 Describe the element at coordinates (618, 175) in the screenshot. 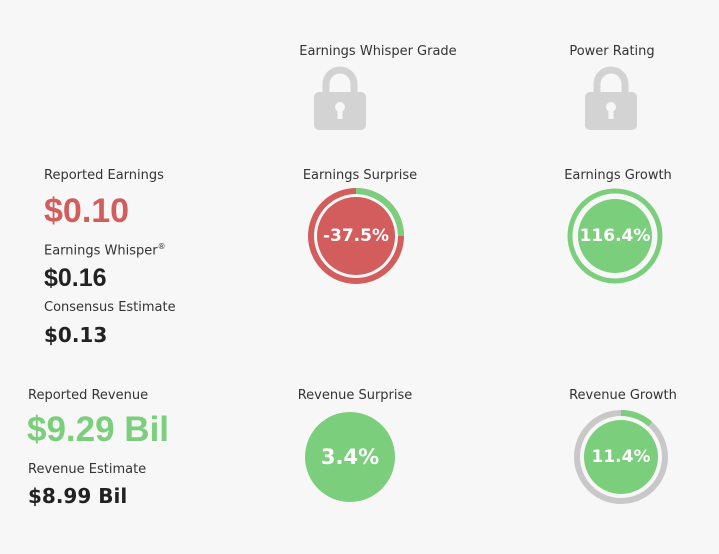

I see `earnings-growth-label: Earnings Growth` at that location.